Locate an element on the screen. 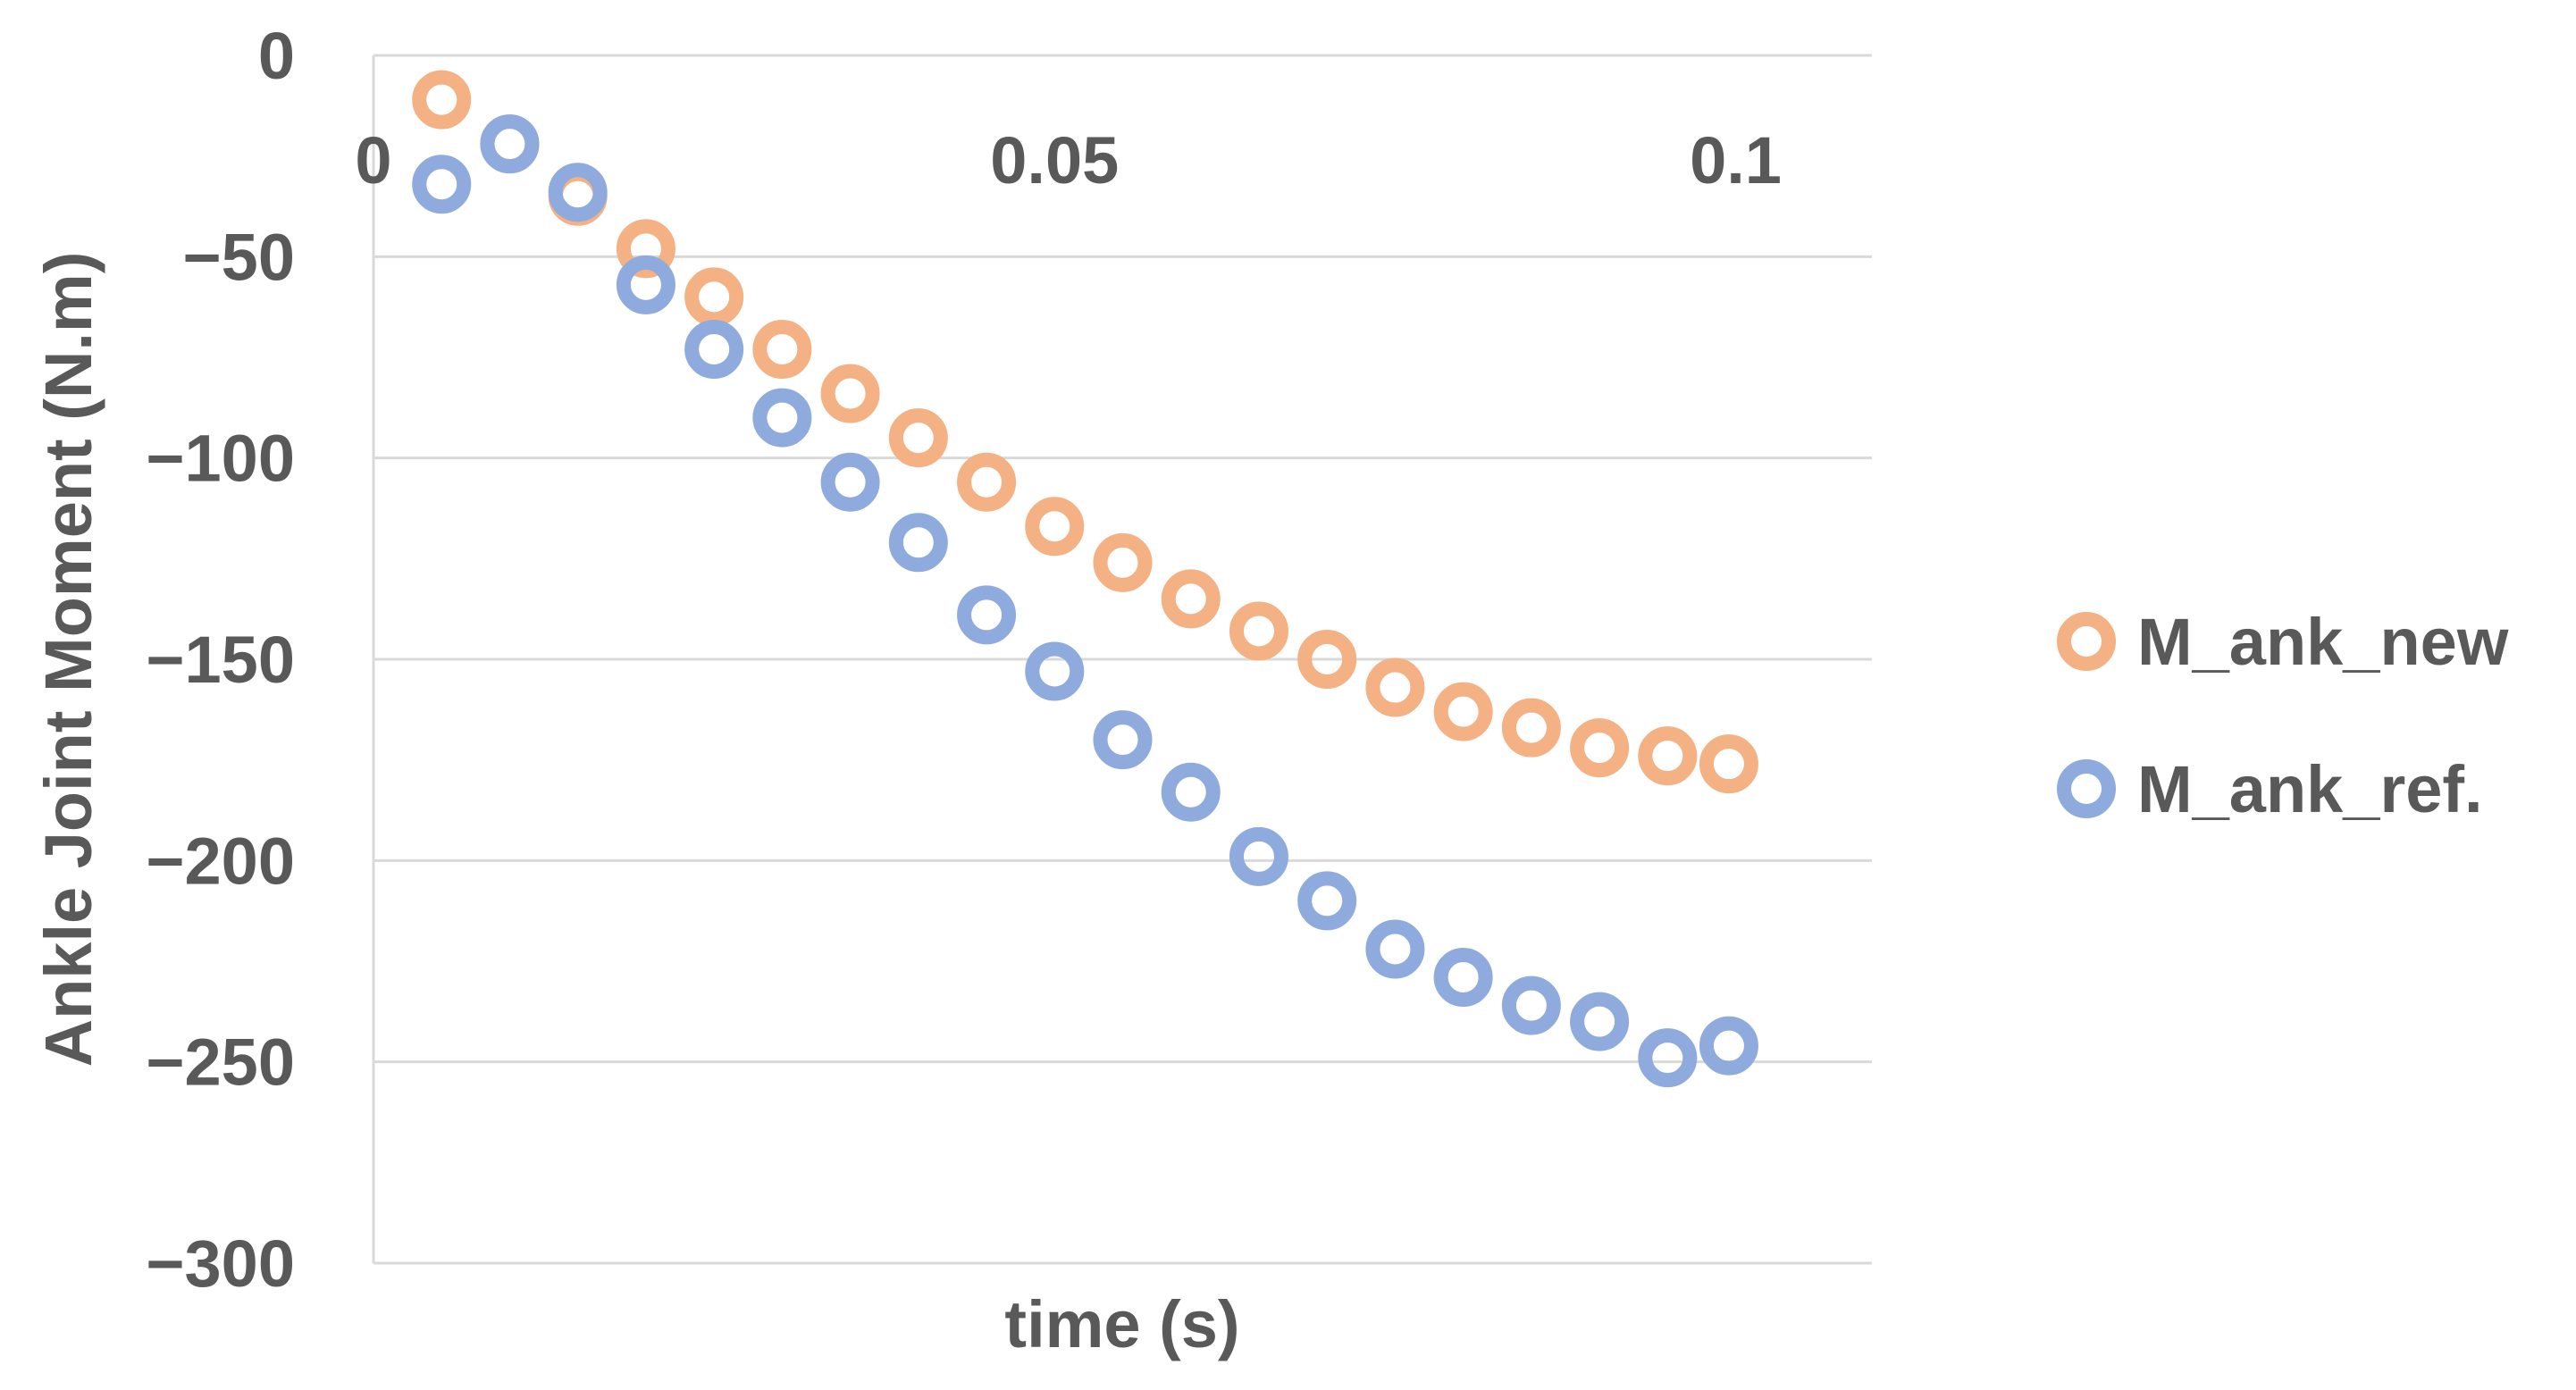  y-tick-labels: 0 −50 −100 −150 −200 −250 −300 is located at coordinates (220, 660).